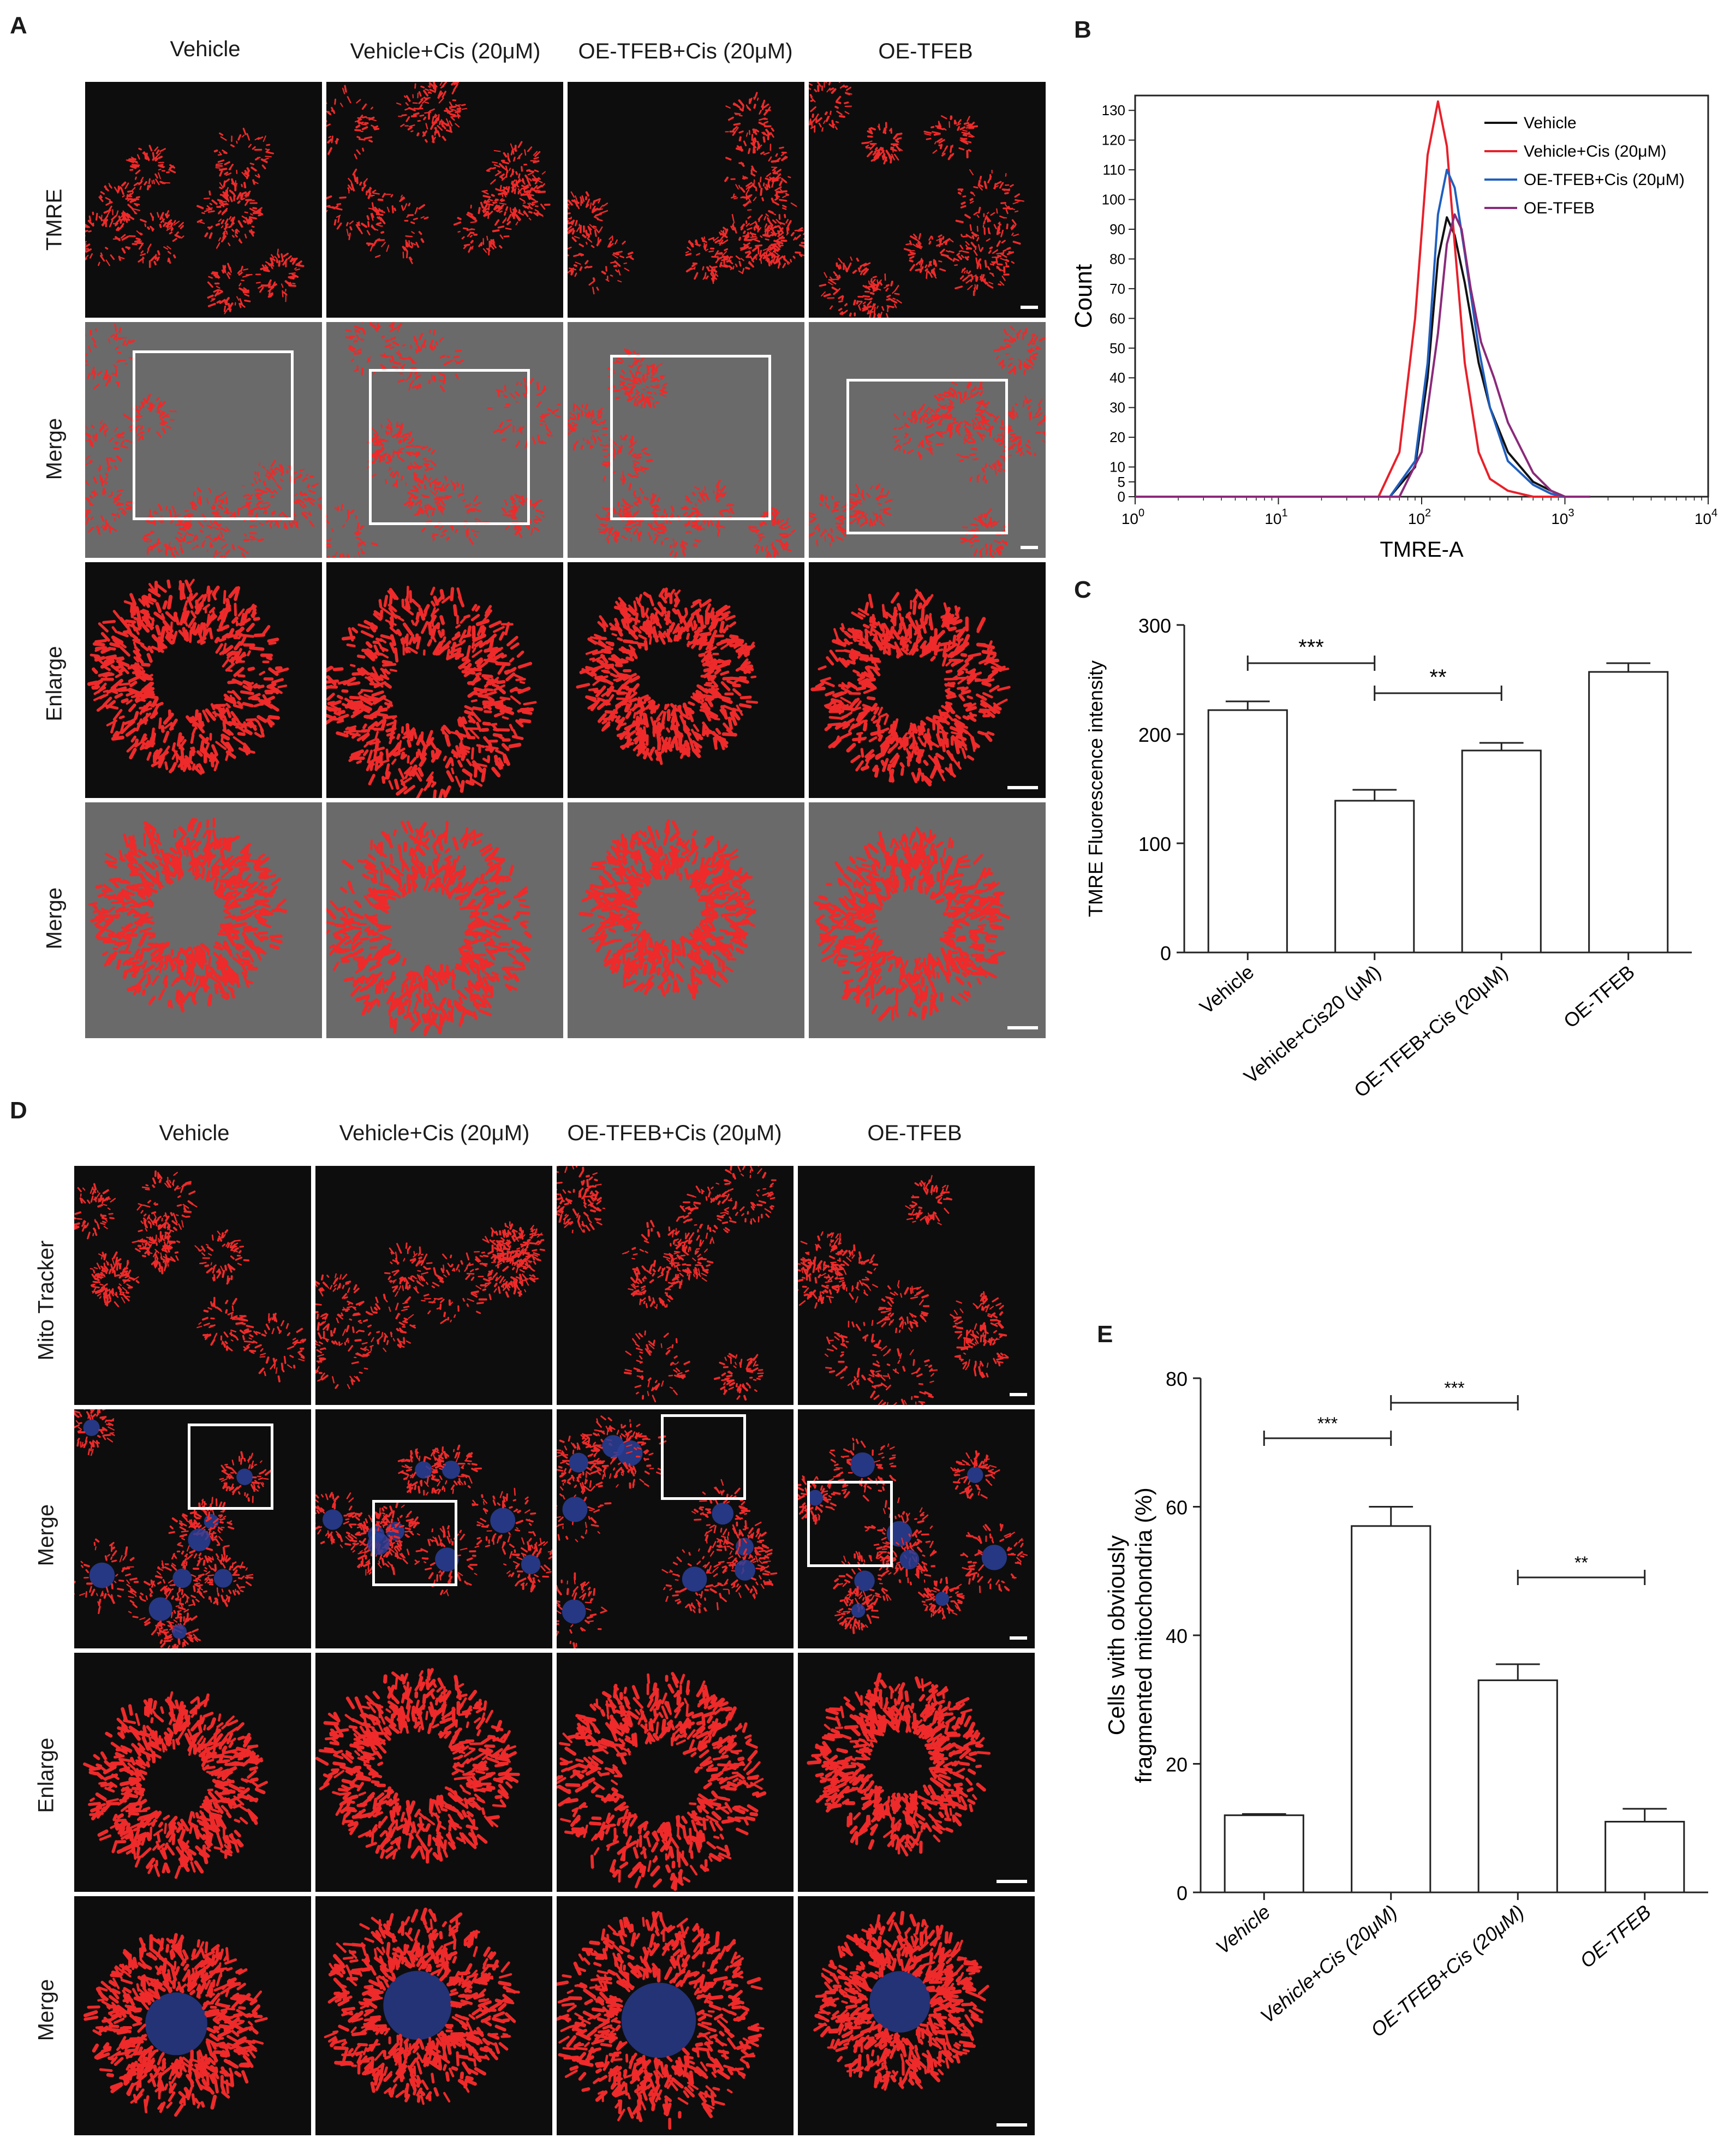  I want to click on panel-d-column-label: OE-TFEB+Cis (20μM), so click(674, 1133).